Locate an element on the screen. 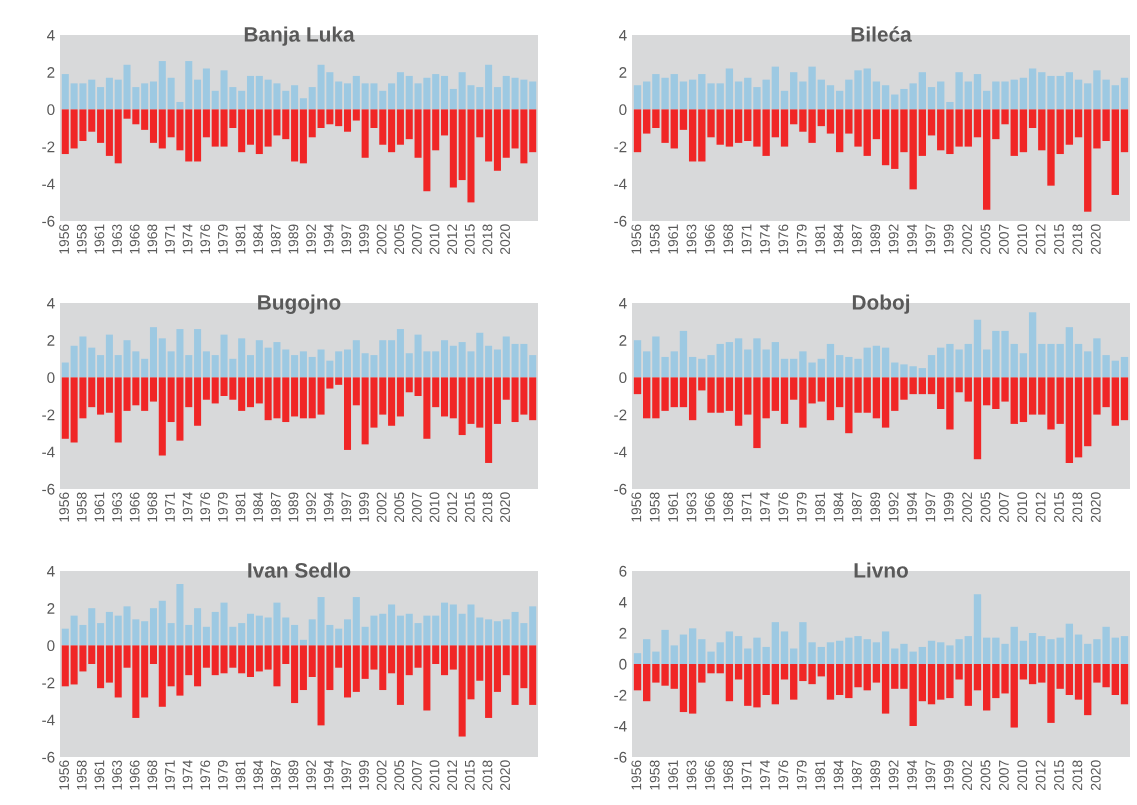  x-tick-label: 1976 is located at coordinates (205, 775).